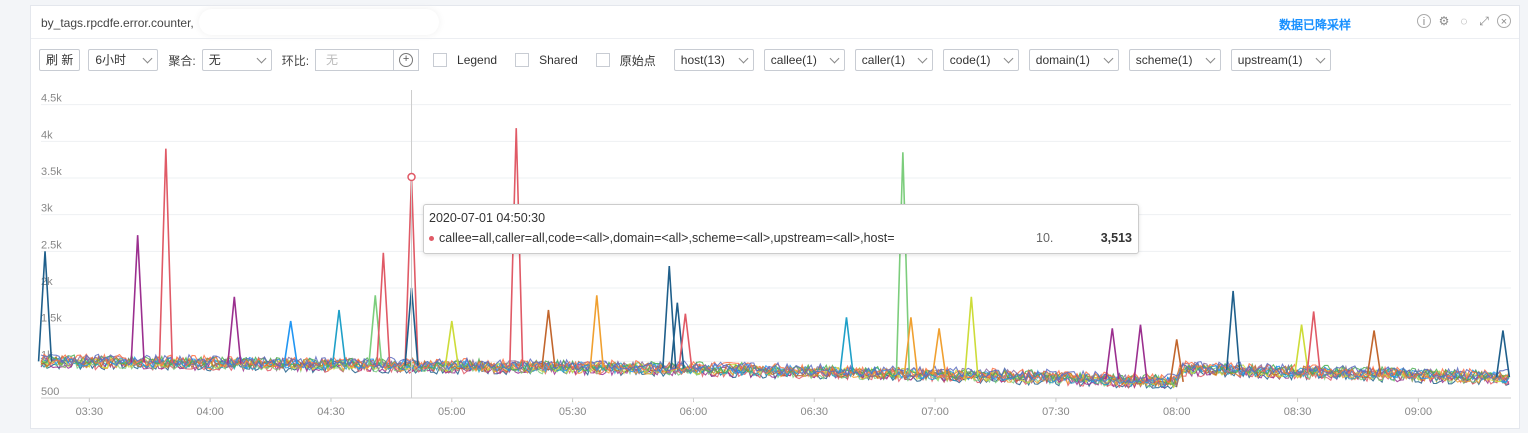 The image size is (1528, 433). Describe the element at coordinates (573, 412) in the screenshot. I see `x-tick-label: 05:30` at that location.